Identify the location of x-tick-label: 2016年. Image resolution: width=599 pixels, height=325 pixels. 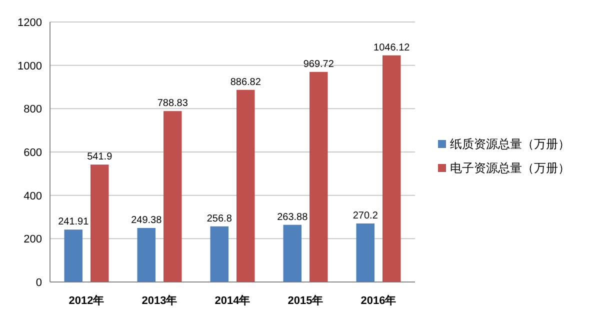
(378, 300).